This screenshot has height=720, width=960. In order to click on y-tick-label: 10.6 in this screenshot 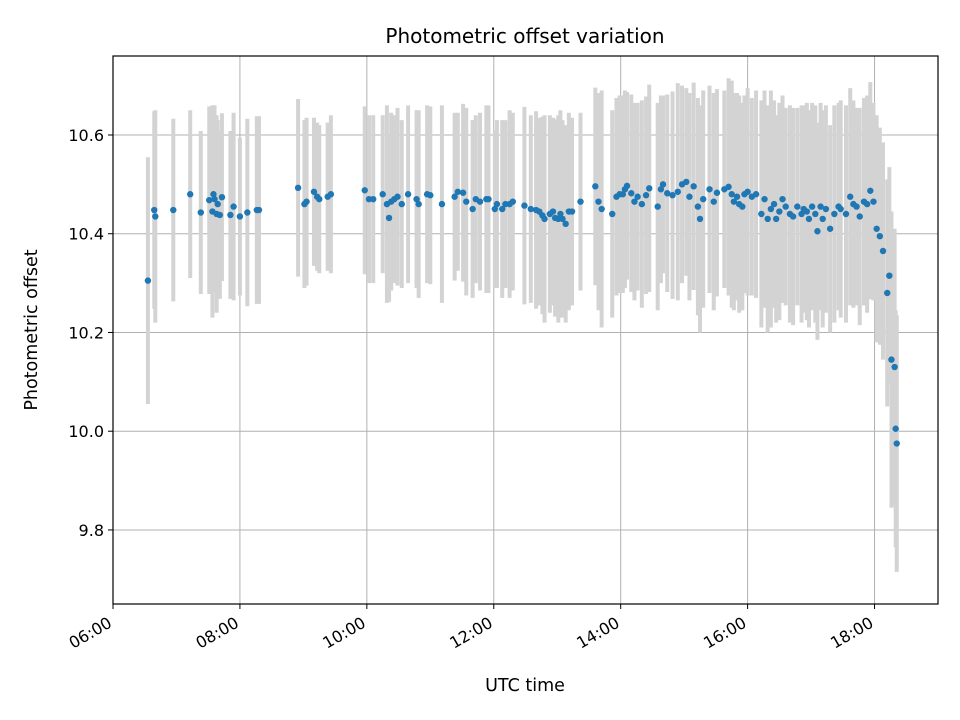, I will do `click(86, 135)`.